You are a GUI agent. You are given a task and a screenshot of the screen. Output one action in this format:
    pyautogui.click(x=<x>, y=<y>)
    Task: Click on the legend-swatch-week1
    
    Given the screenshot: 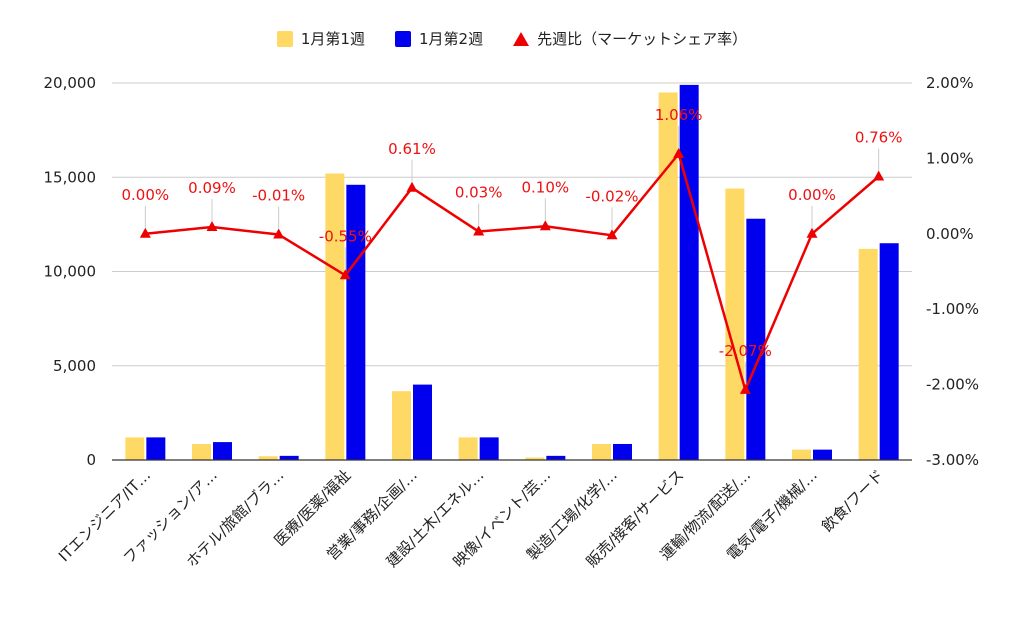 What is the action you would take?
    pyautogui.click(x=284, y=38)
    